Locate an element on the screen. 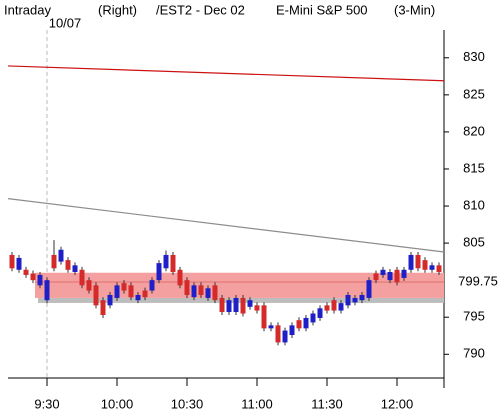  header-text: E-Mini S&P 500 is located at coordinates (322, 9).